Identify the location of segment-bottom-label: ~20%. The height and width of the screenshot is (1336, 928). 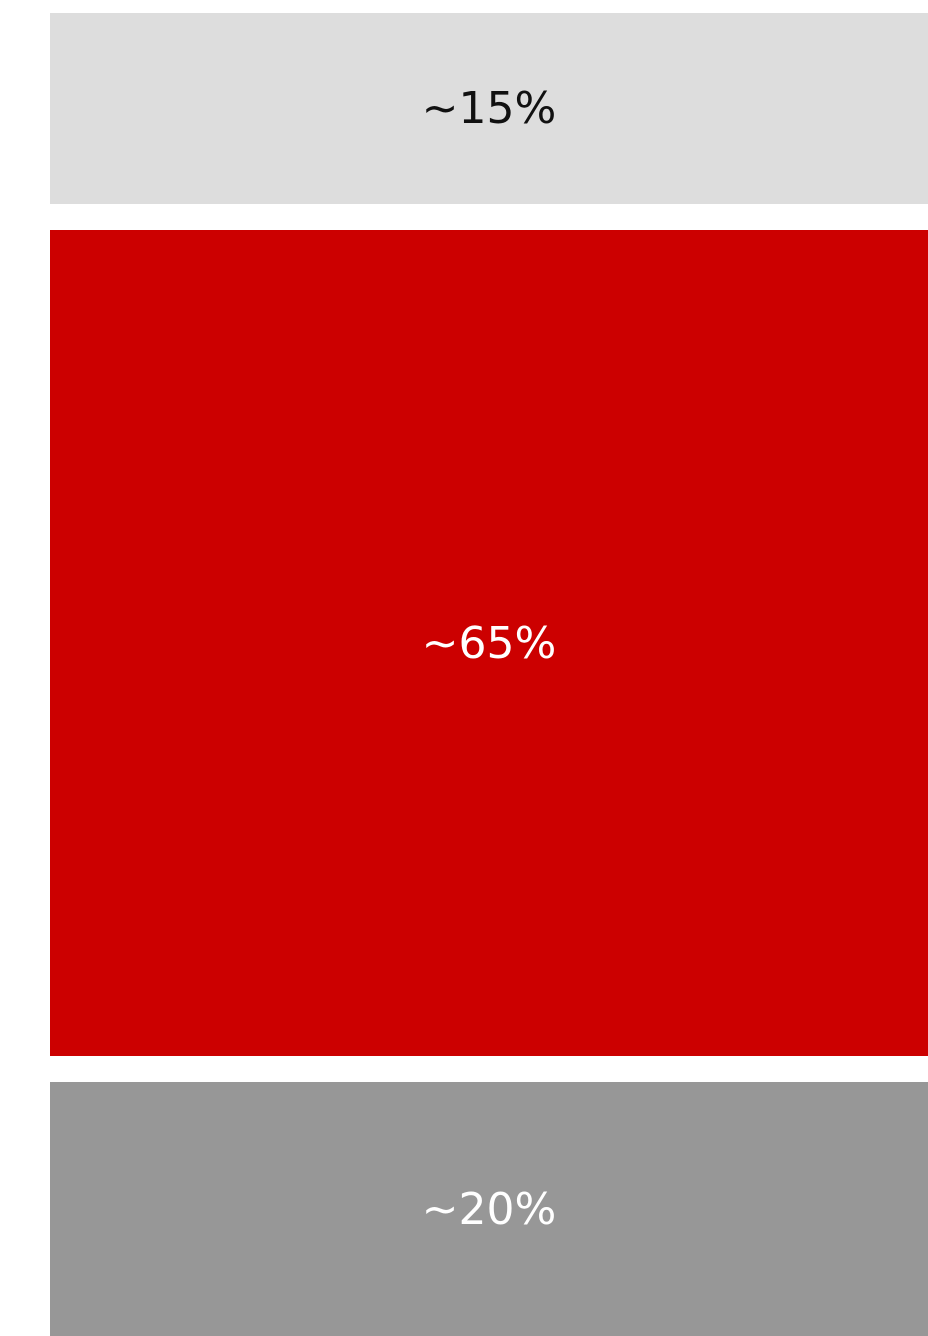
(489, 1209).